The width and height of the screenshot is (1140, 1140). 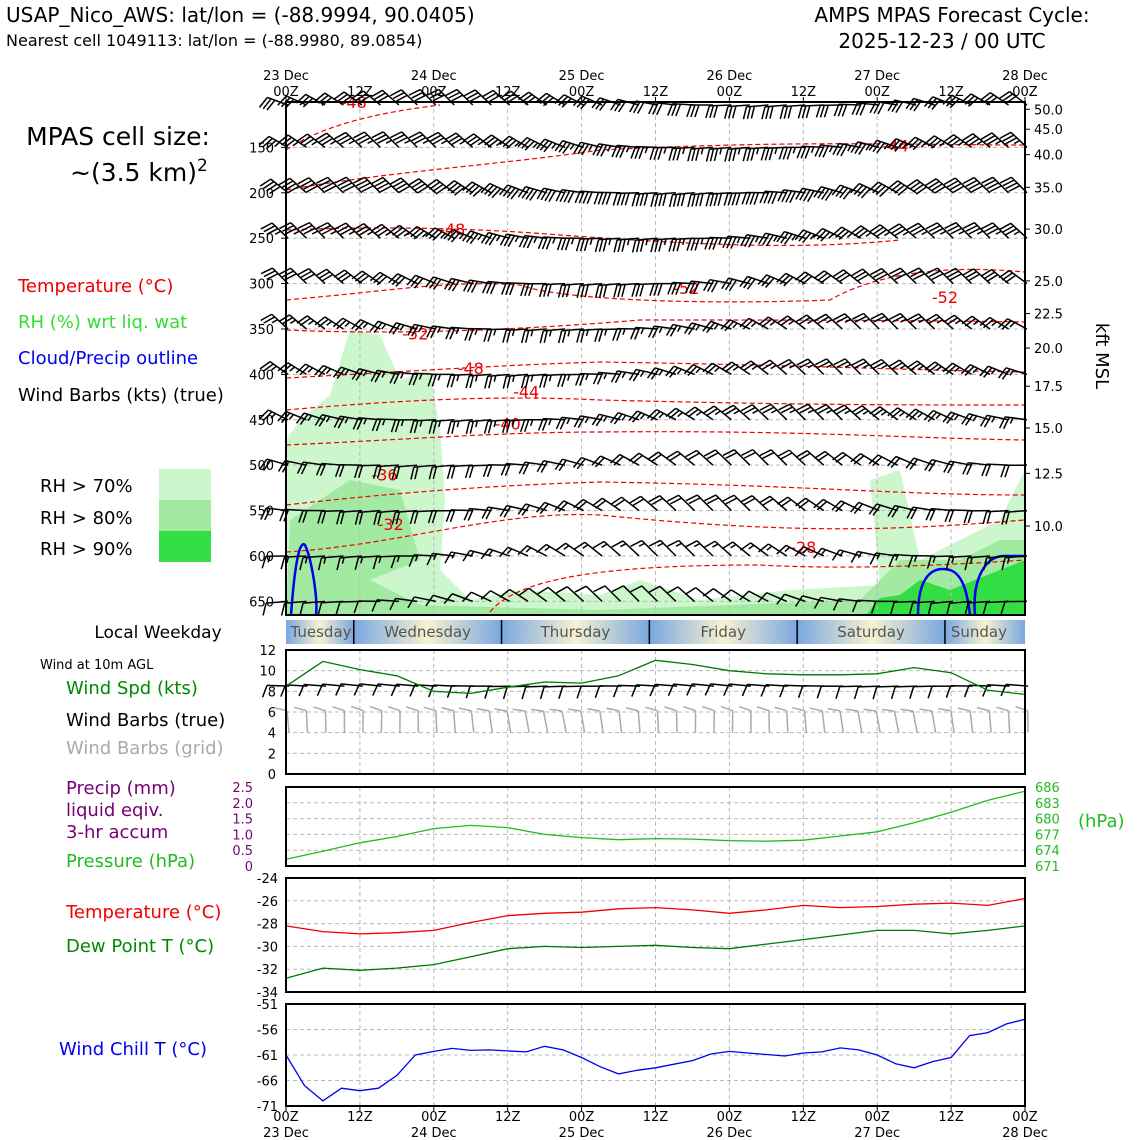 I want to click on legend-rh: RH (%) wrt liq. wat, so click(x=102, y=322).